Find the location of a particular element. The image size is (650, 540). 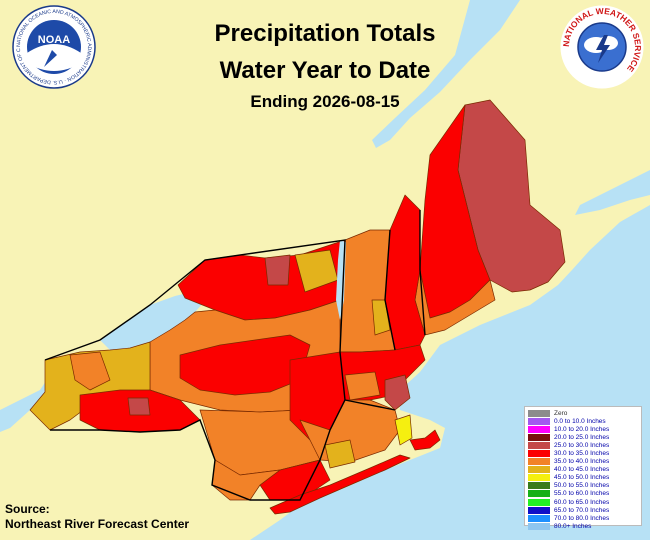

legend-item: 65.0 to 70.0 Inches is located at coordinates (583, 510).